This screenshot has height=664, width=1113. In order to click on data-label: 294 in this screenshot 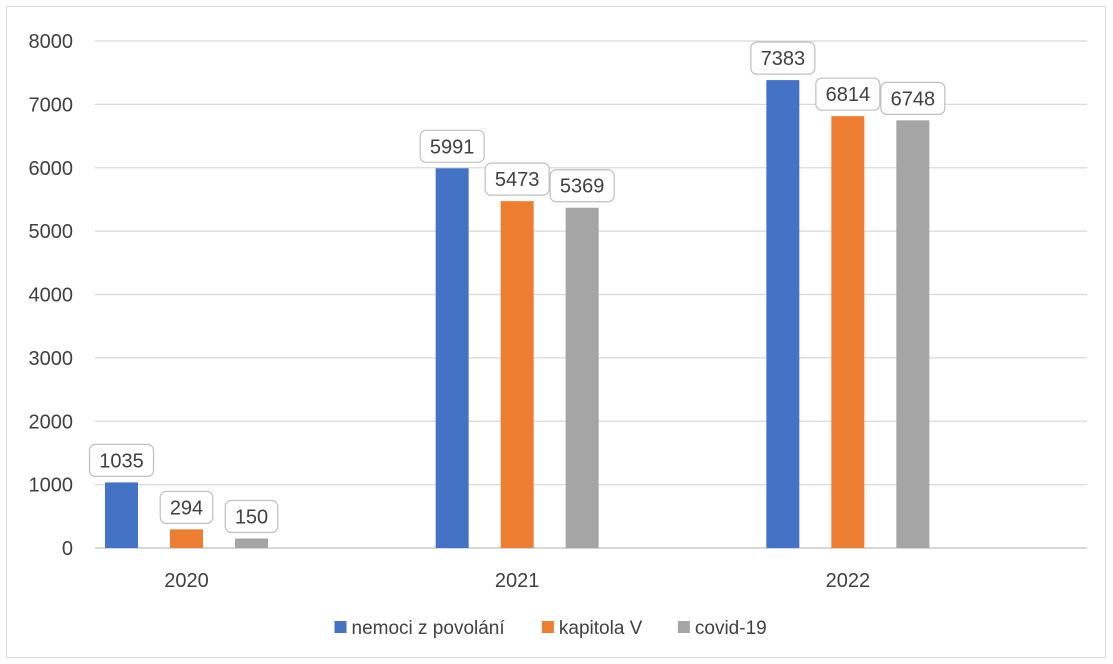, I will do `click(186, 507)`.